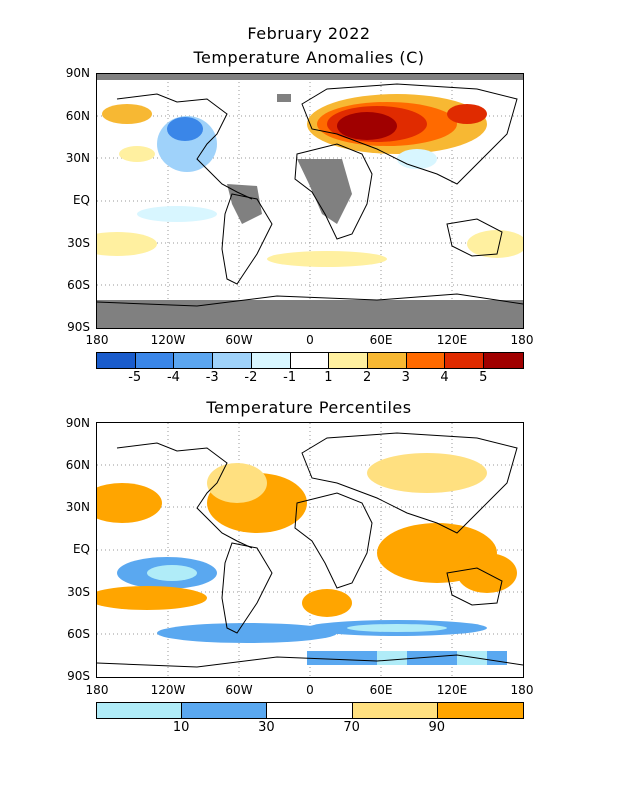  Describe the element at coordinates (405, 377) in the screenshot. I see `colorbar-label: 3` at that location.